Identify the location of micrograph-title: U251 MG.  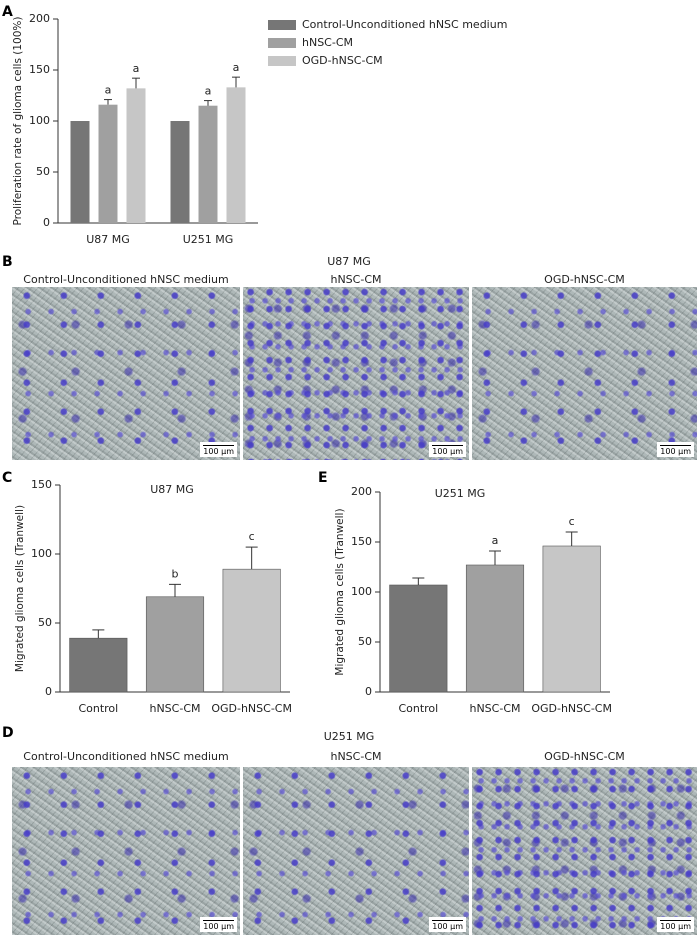
(349, 736).